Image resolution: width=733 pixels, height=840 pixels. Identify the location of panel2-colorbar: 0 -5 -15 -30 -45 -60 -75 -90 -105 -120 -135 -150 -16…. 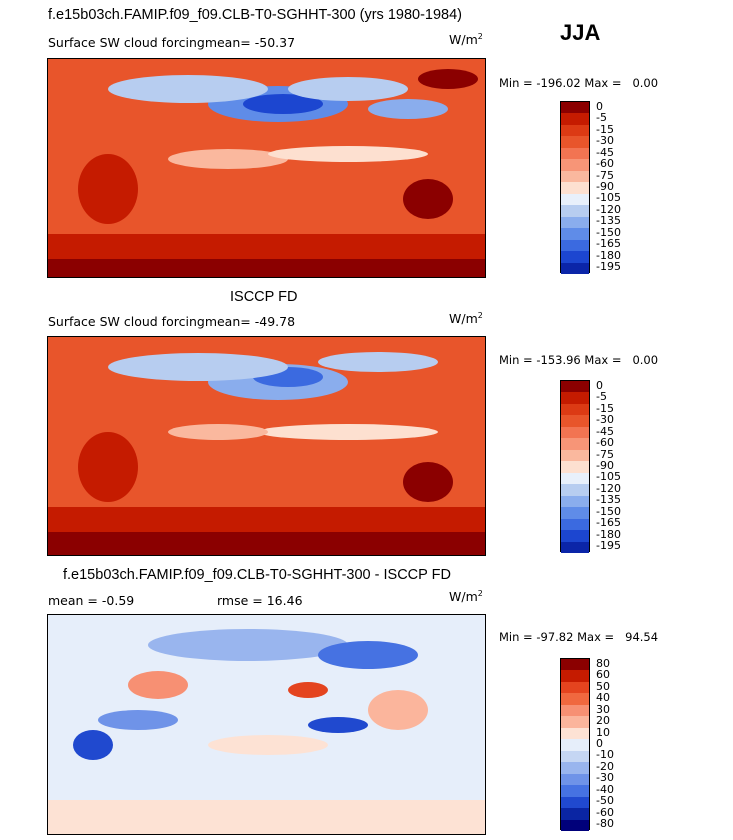
(590, 466).